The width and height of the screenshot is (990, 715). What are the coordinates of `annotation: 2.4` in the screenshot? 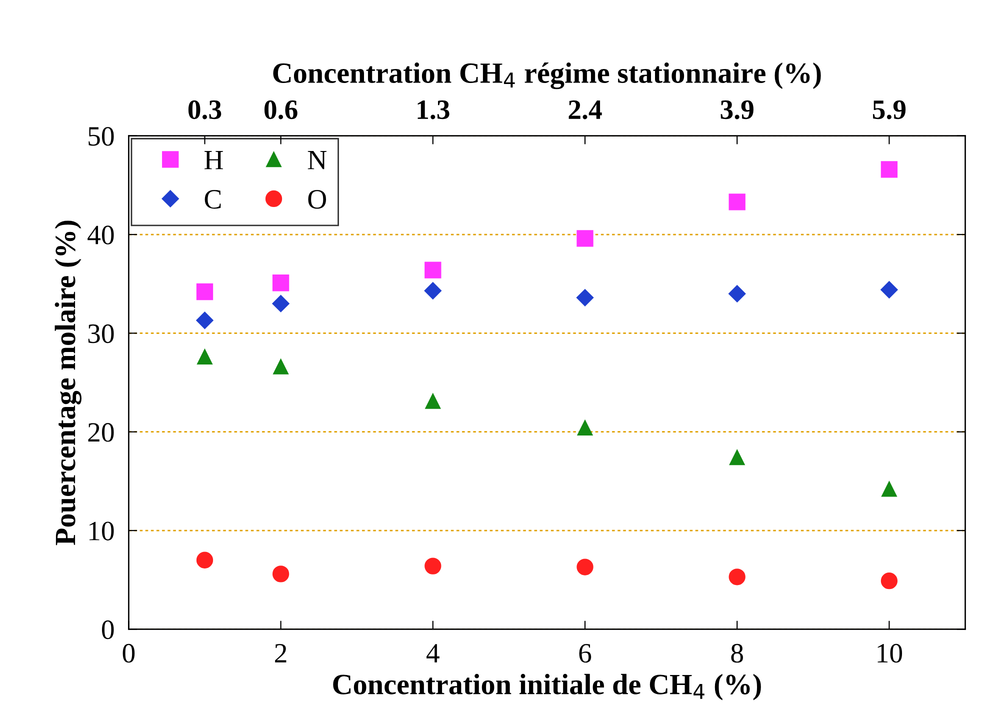 It's located at (585, 110).